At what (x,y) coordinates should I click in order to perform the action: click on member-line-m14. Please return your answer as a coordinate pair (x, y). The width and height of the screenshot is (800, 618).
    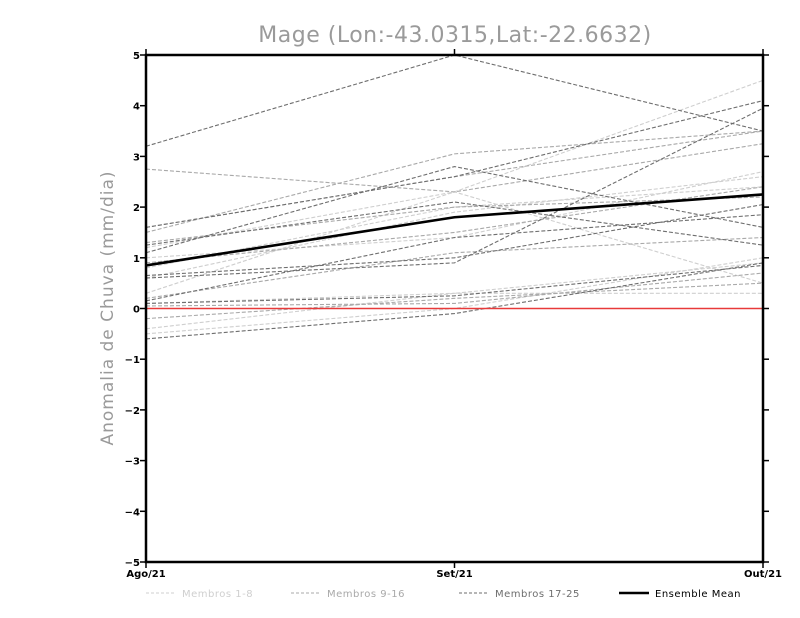
    Looking at the image, I should click on (454, 220).